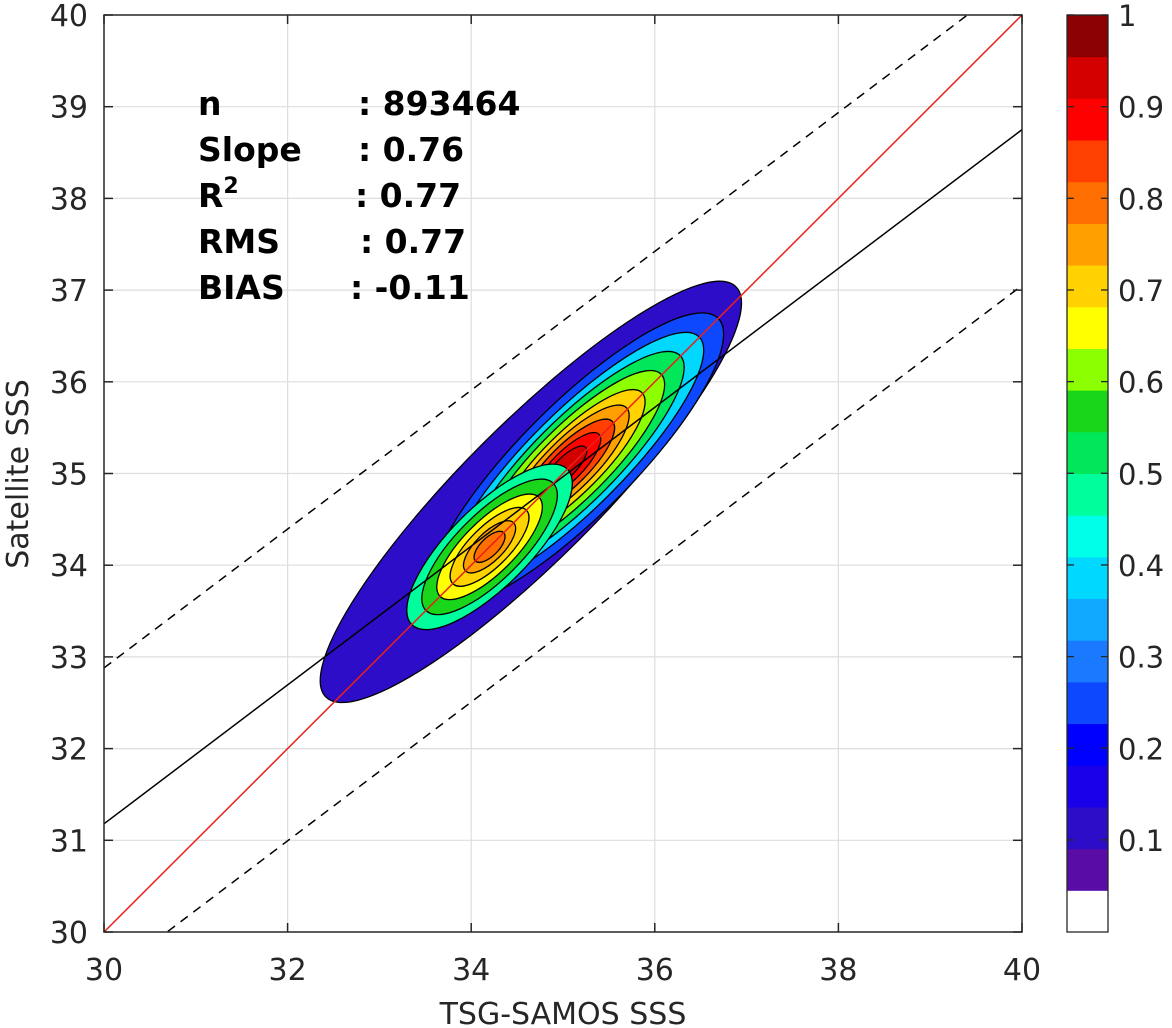 The height and width of the screenshot is (1028, 1172). What do you see at coordinates (104, 970) in the screenshot?
I see `x-tick-label: 30` at bounding box center [104, 970].